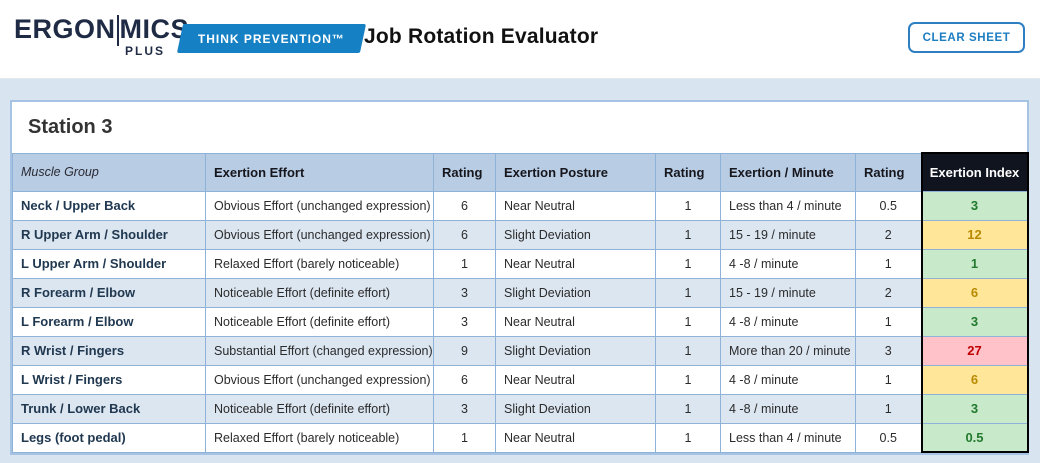 The width and height of the screenshot is (1040, 463). I want to click on exertion-effort-cell: Substantial Effort (changed expression), so click(319, 350).